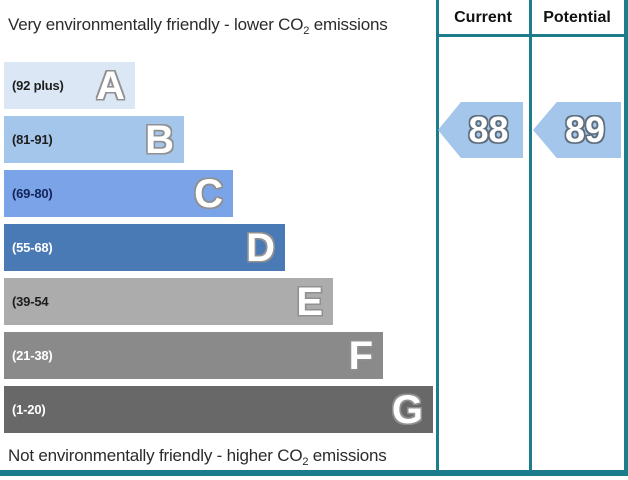  What do you see at coordinates (193, 355) in the screenshot?
I see `band-row-f: (21-38) F` at bounding box center [193, 355].